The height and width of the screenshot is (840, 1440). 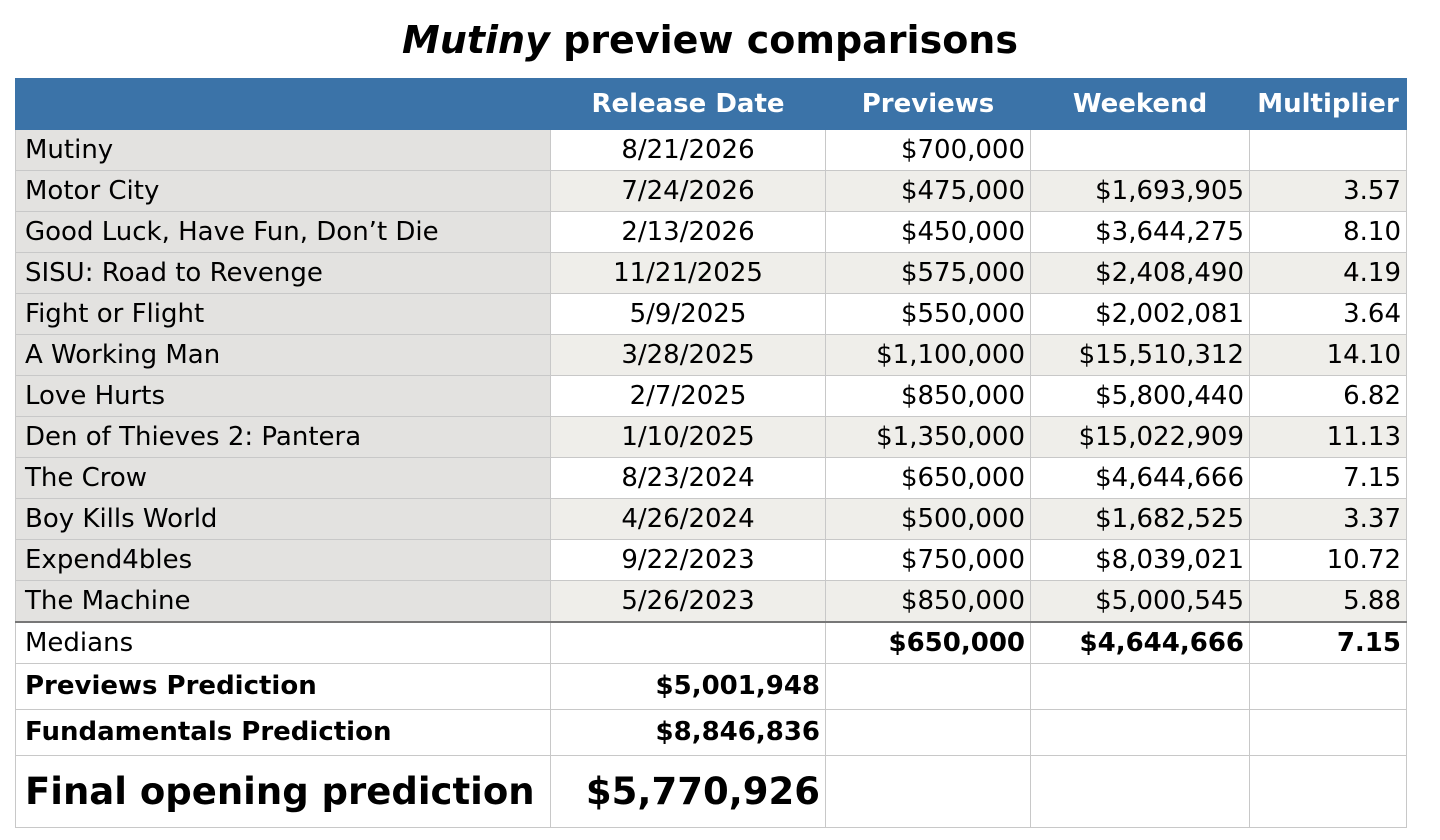 What do you see at coordinates (1328, 191) in the screenshot?
I see `multiplier-cell: 3.57` at bounding box center [1328, 191].